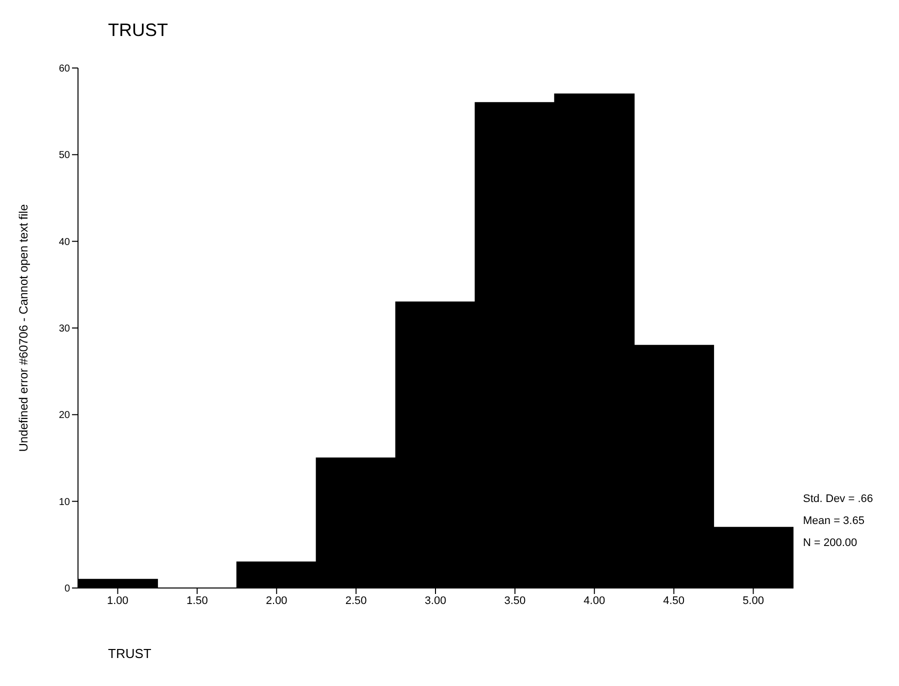 Image resolution: width=899 pixels, height=686 pixels. Describe the element at coordinates (753, 600) in the screenshot. I see `x-tick-label: 5.00` at that location.